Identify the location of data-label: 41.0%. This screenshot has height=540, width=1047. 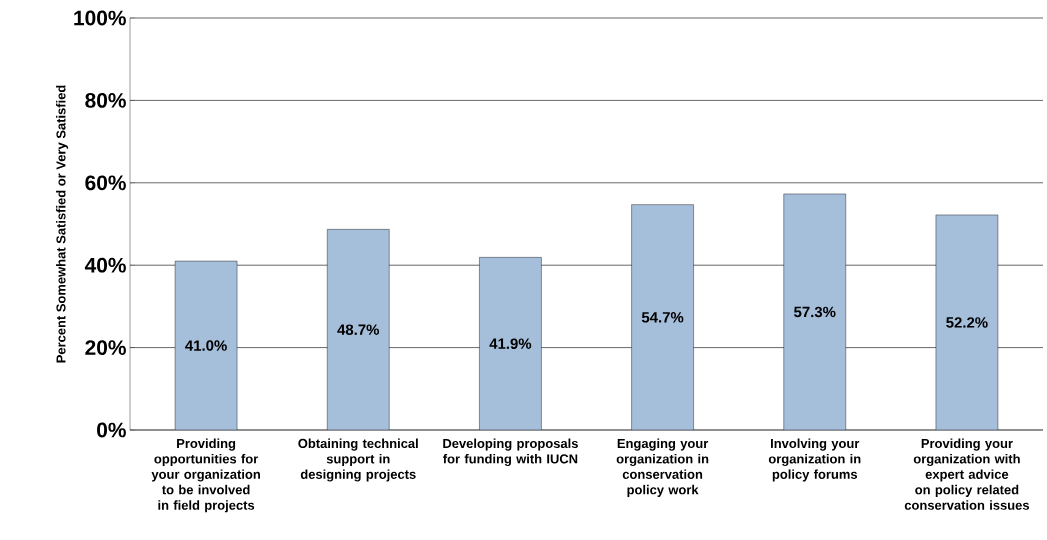
(206, 345).